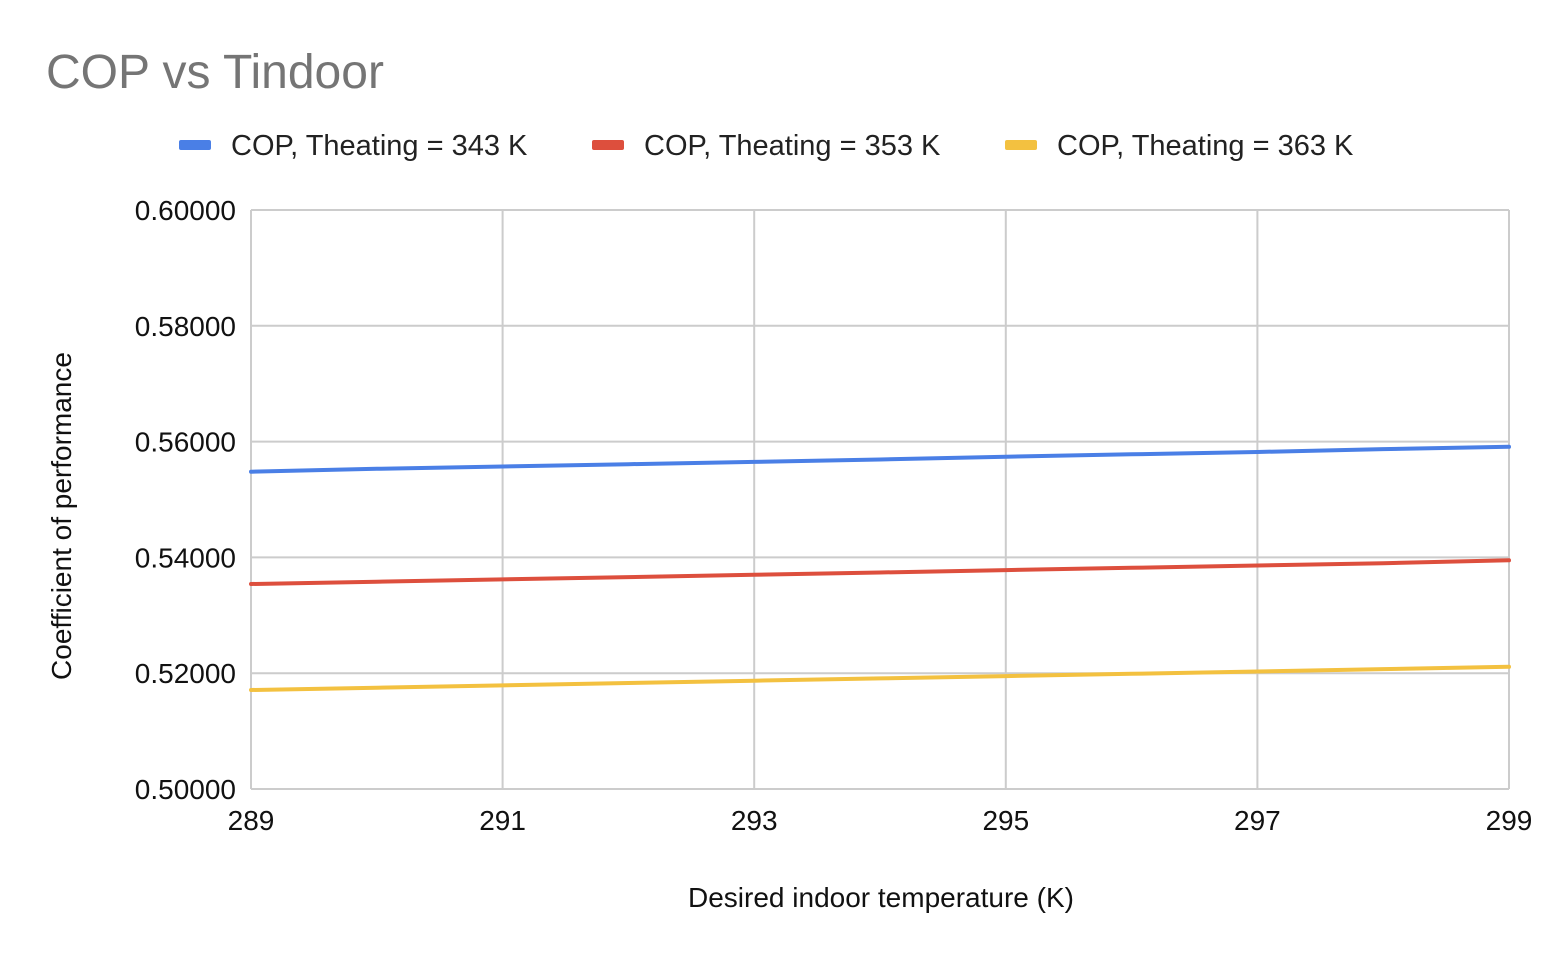 The height and width of the screenshot is (960, 1556). What do you see at coordinates (61, 516) in the screenshot?
I see `y-axis-label: Coefficient of performance` at bounding box center [61, 516].